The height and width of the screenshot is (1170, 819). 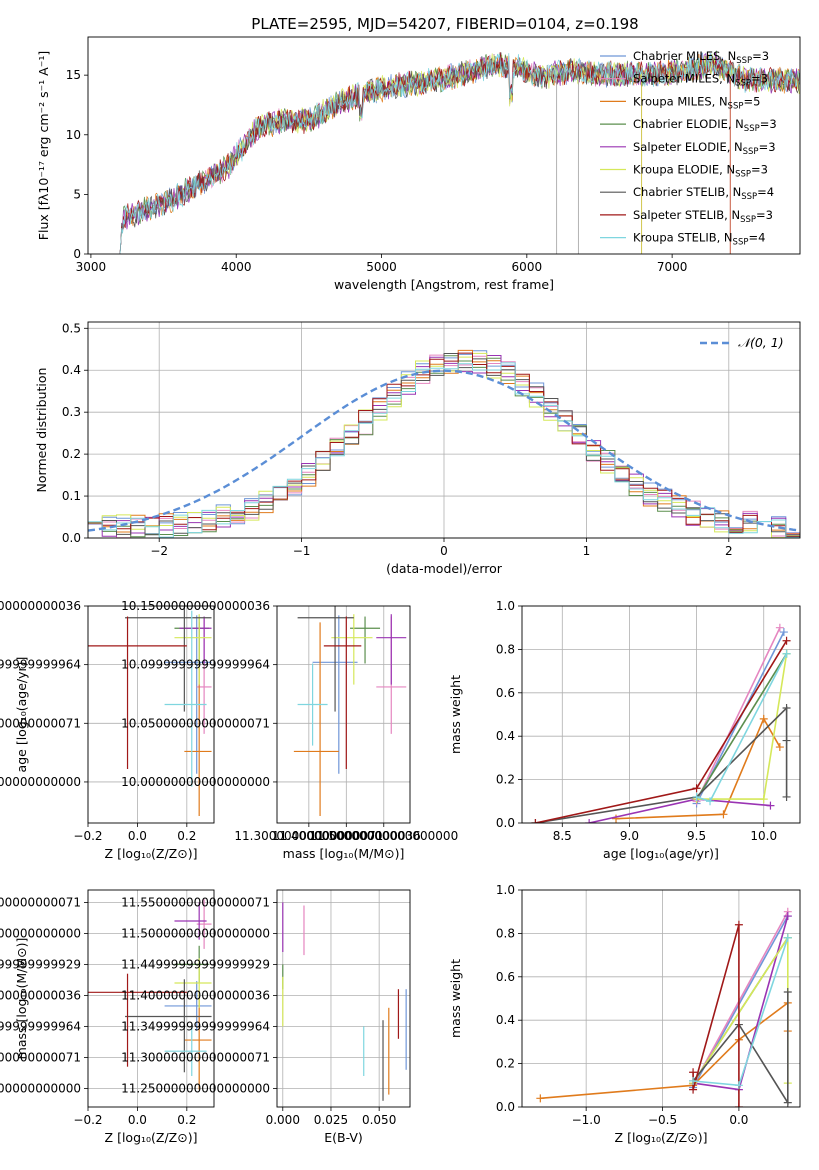 I want to click on y-tick-label: 15, so click(x=73, y=75).